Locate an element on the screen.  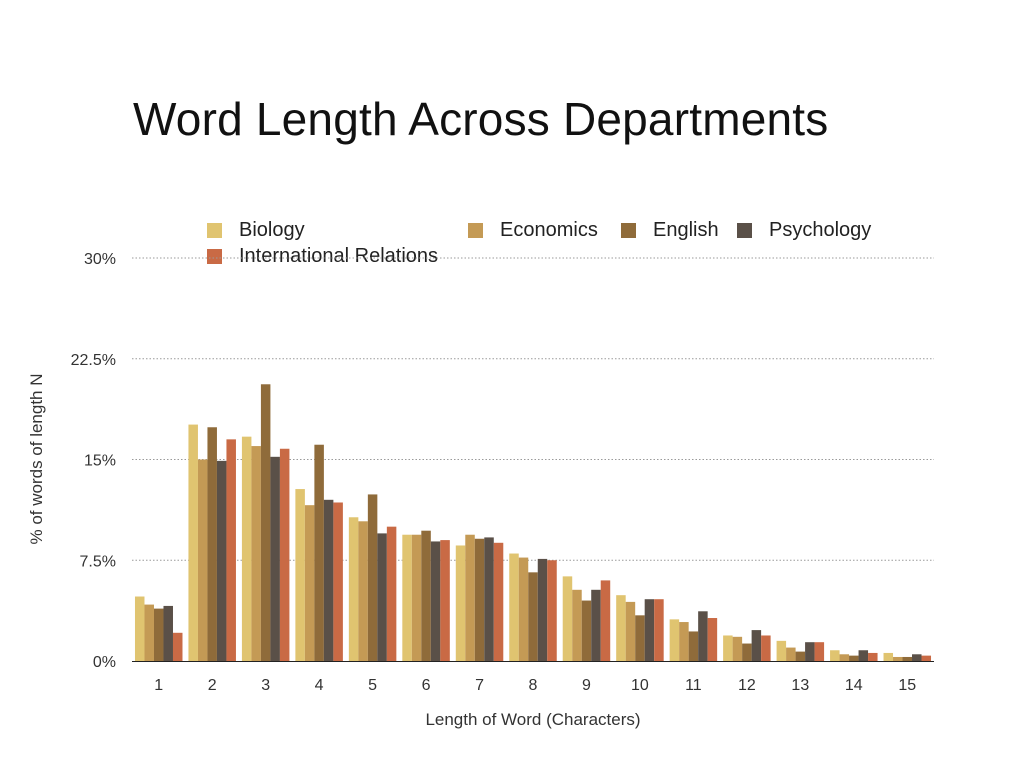
x-tick-label: 9 is located at coordinates (586, 685).